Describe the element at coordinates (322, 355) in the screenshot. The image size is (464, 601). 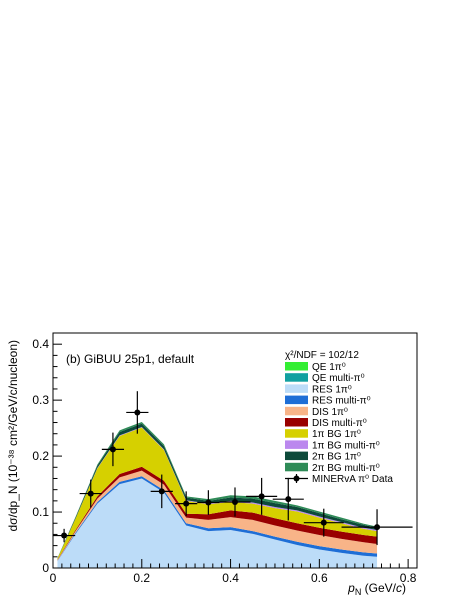
I see `chi2-label: χ²/NDF = 102/12` at that location.